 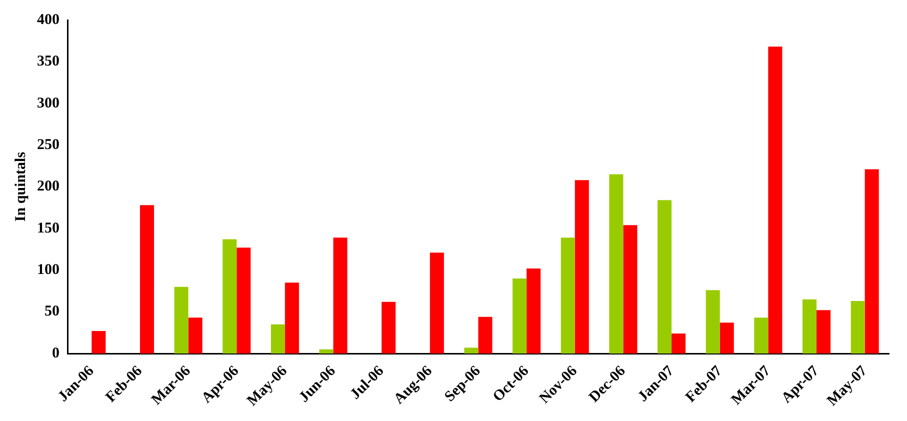 What do you see at coordinates (48, 20) in the screenshot?
I see `y-tick-label: 400` at bounding box center [48, 20].